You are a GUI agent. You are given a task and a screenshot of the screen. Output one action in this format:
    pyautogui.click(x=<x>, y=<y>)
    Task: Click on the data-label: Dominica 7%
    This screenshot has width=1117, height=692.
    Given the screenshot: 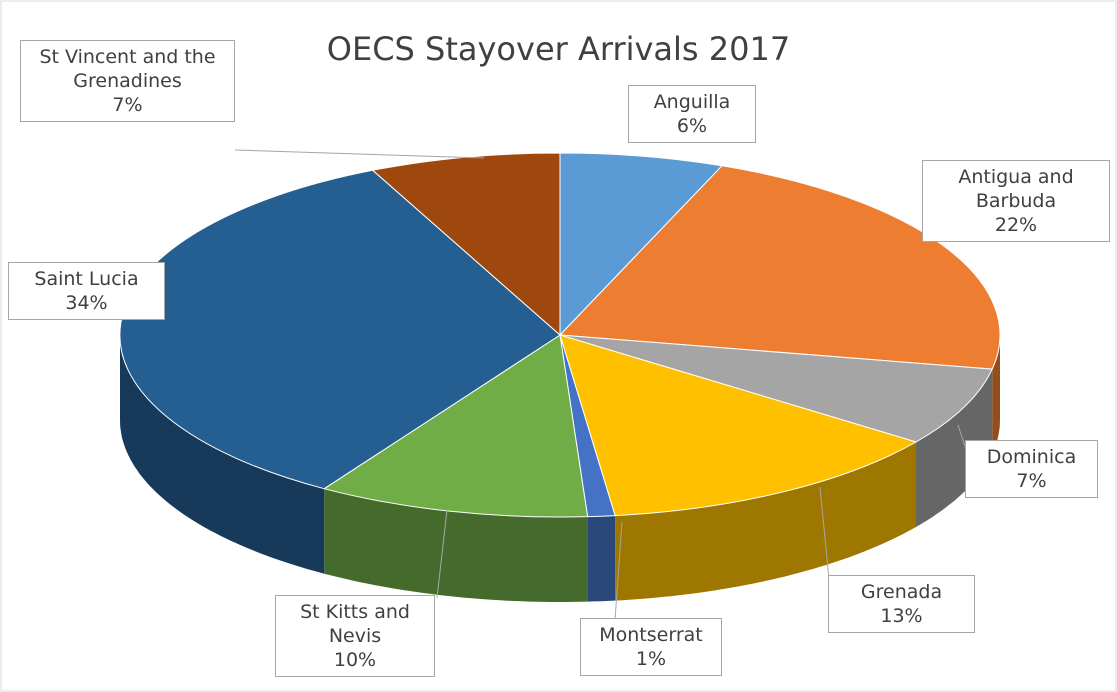 What is the action you would take?
    pyautogui.click(x=1031, y=469)
    